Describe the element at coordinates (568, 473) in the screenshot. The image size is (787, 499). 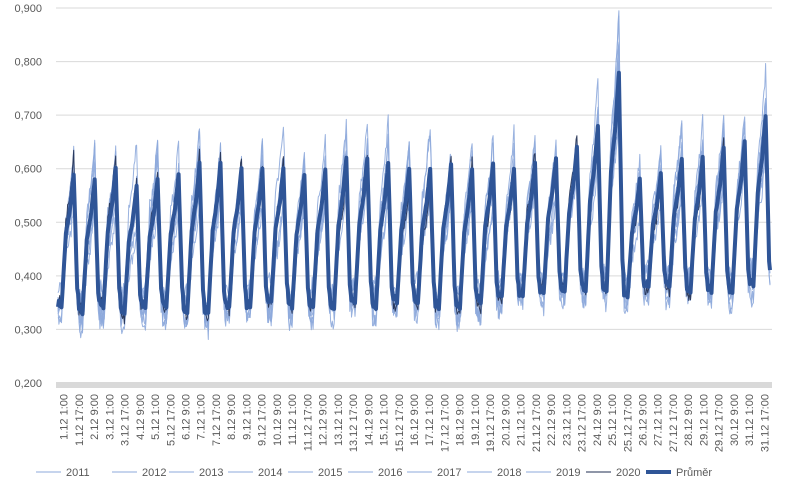
I see `legend-entry: 2019` at that location.